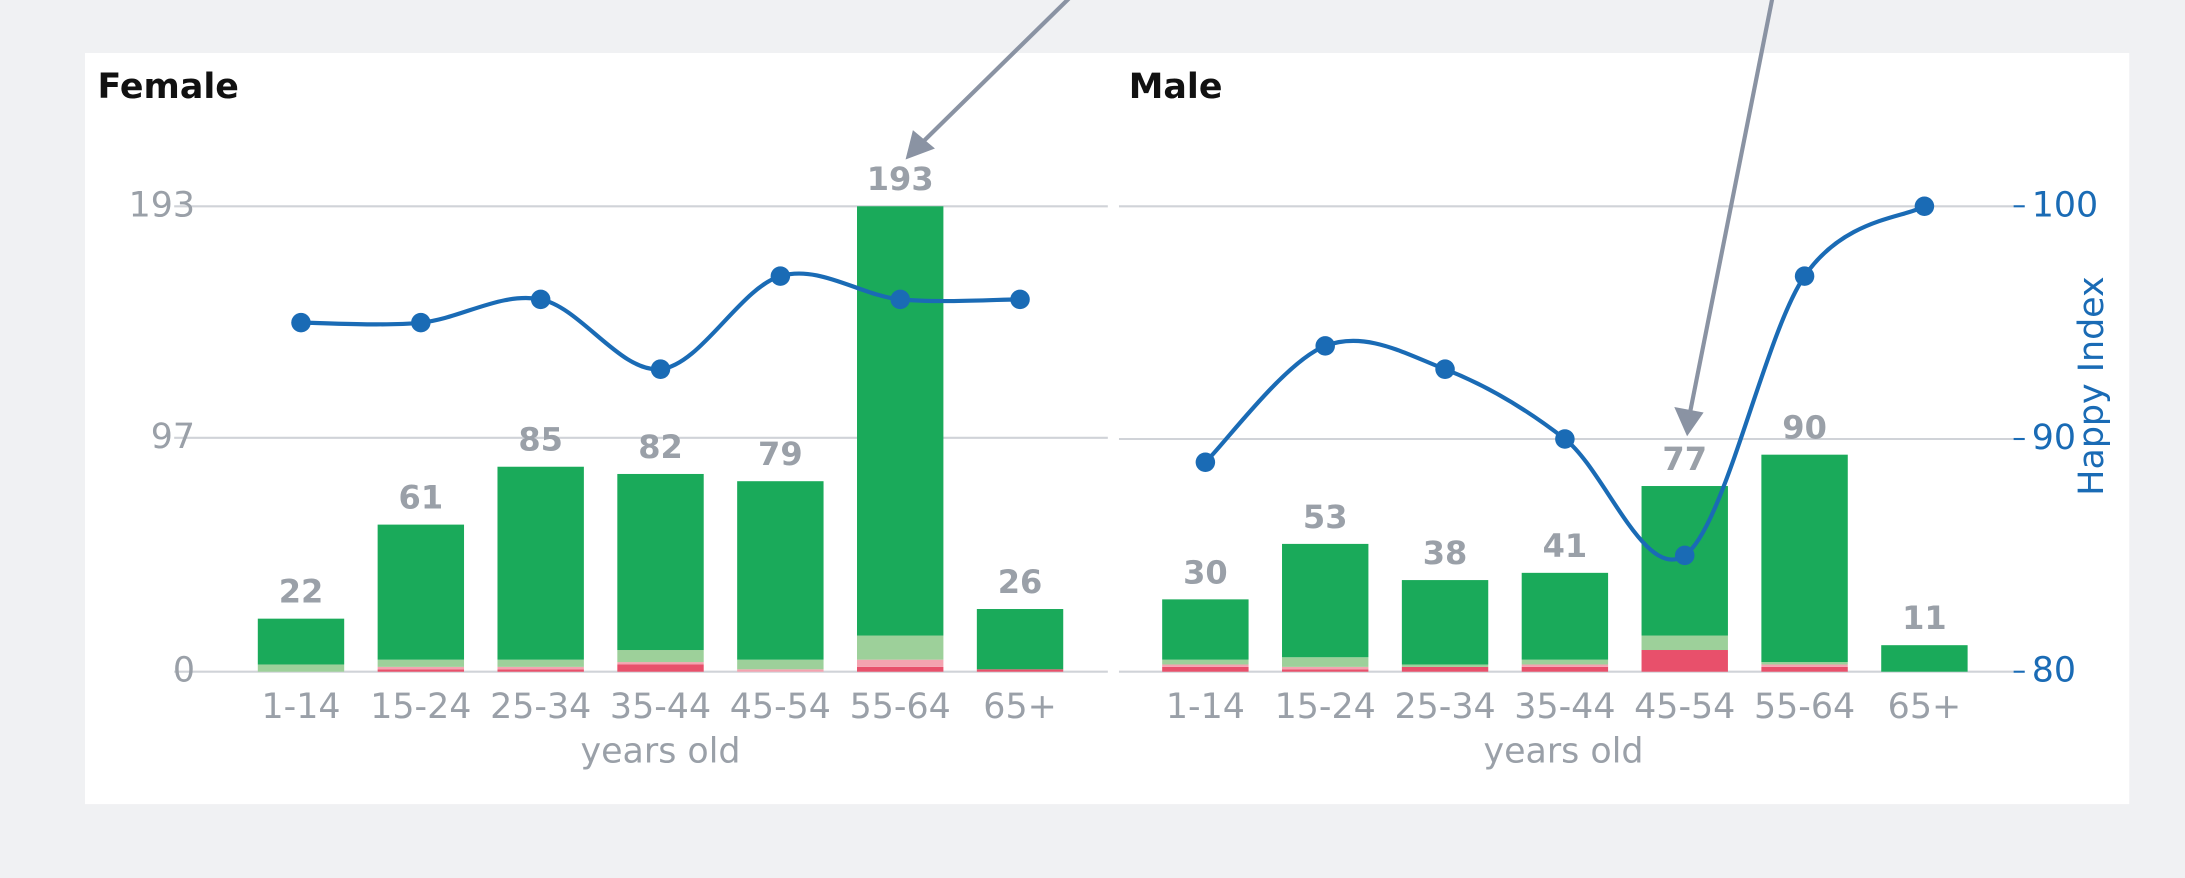 This screenshot has height=878, width=2185. Describe the element at coordinates (184, 671) in the screenshot. I see `y-tick-label: 0` at that location.